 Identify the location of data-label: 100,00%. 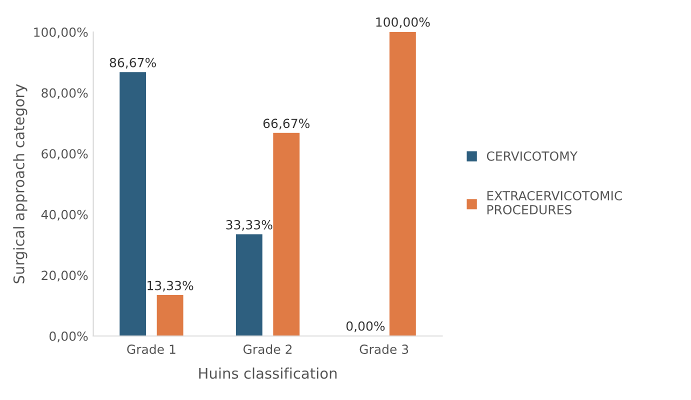
(403, 22).